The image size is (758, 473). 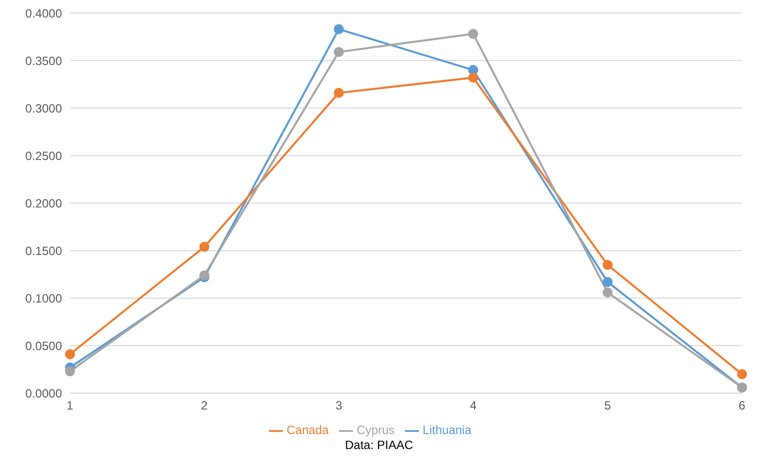 What do you see at coordinates (43, 393) in the screenshot?
I see `y-tick-label: 0.0000` at bounding box center [43, 393].